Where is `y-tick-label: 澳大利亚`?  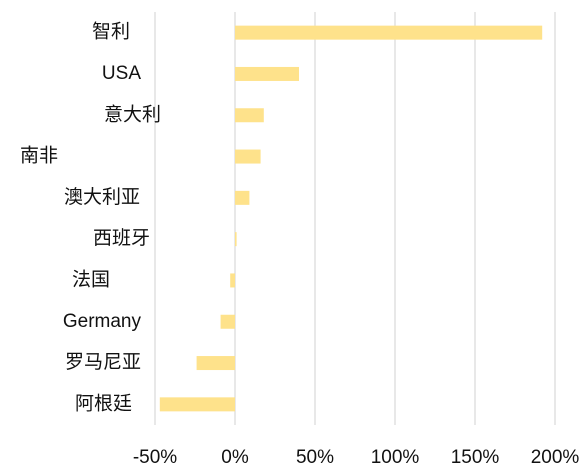
y-tick-label: 澳大利亚 is located at coordinates (102, 197).